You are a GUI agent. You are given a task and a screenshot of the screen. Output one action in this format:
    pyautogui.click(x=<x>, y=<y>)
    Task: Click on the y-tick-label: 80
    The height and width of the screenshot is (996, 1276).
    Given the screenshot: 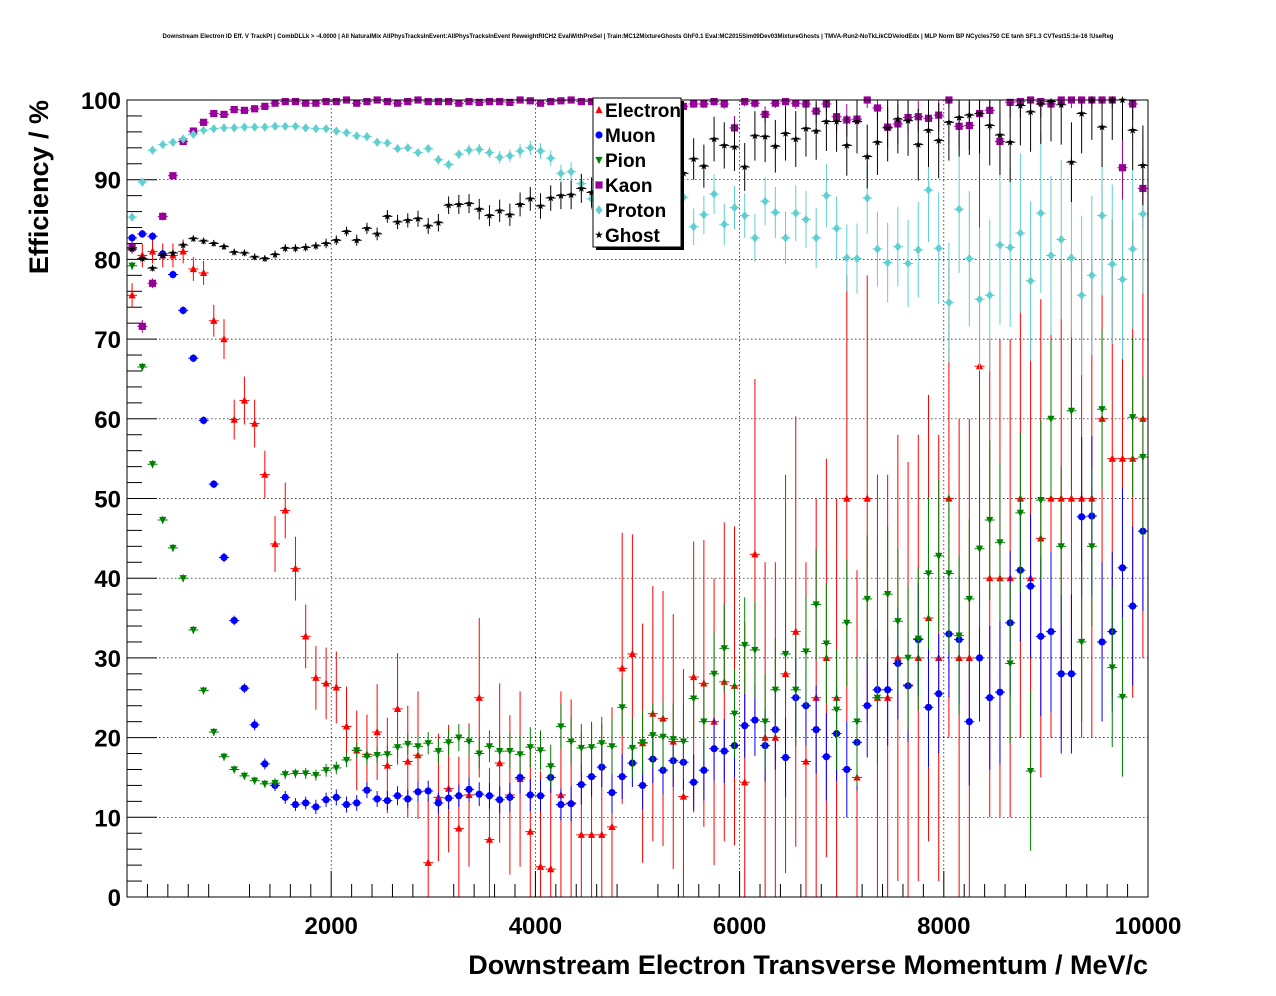 What is the action you would take?
    pyautogui.click(x=107, y=260)
    